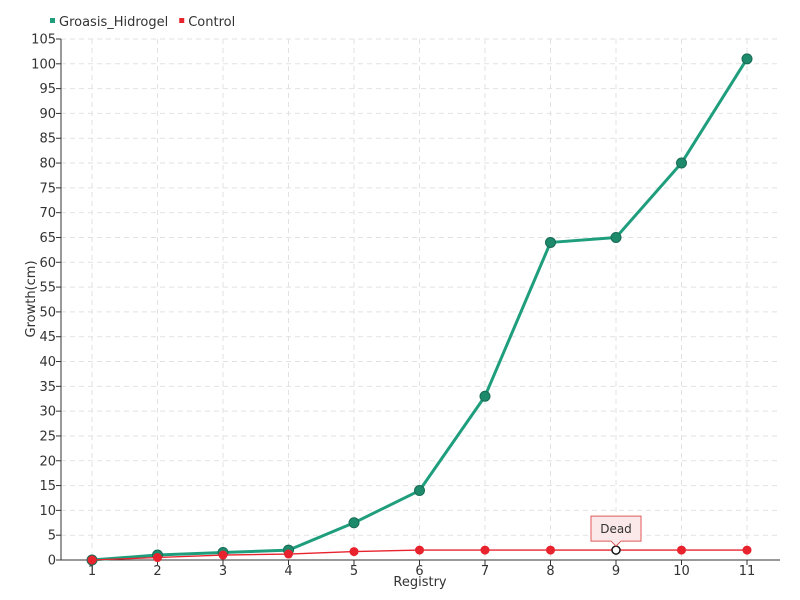  I want to click on x-tick-label: 6, so click(419, 571).